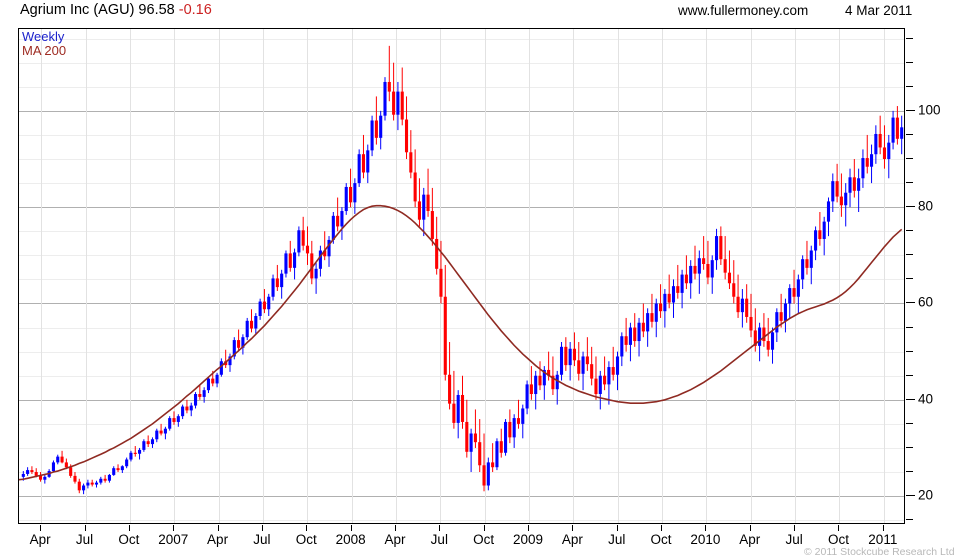 This screenshot has width=980, height=560. Describe the element at coordinates (43, 36) in the screenshot. I see `legend-item-weekly: Weekly` at that location.